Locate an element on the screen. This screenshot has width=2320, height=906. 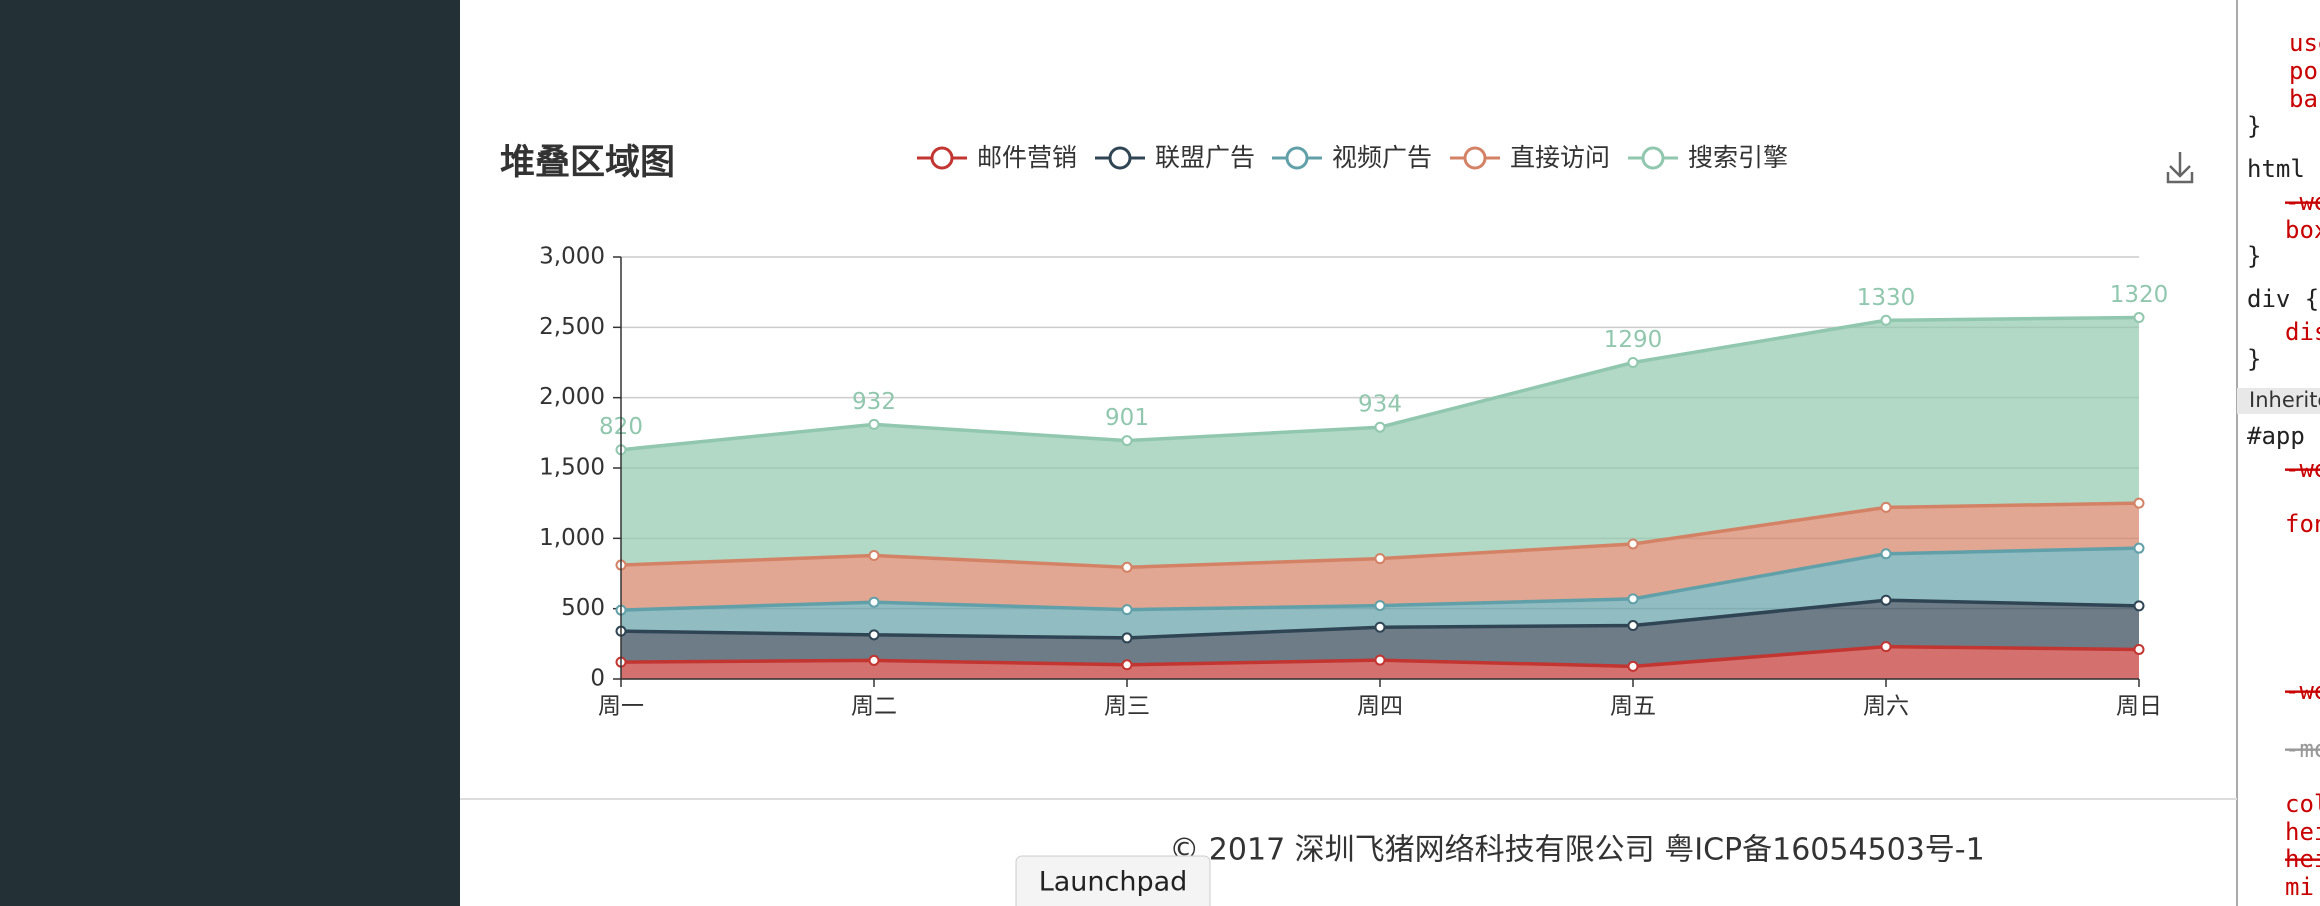
dock-tooltip: Launchpad is located at coordinates (1113, 882).